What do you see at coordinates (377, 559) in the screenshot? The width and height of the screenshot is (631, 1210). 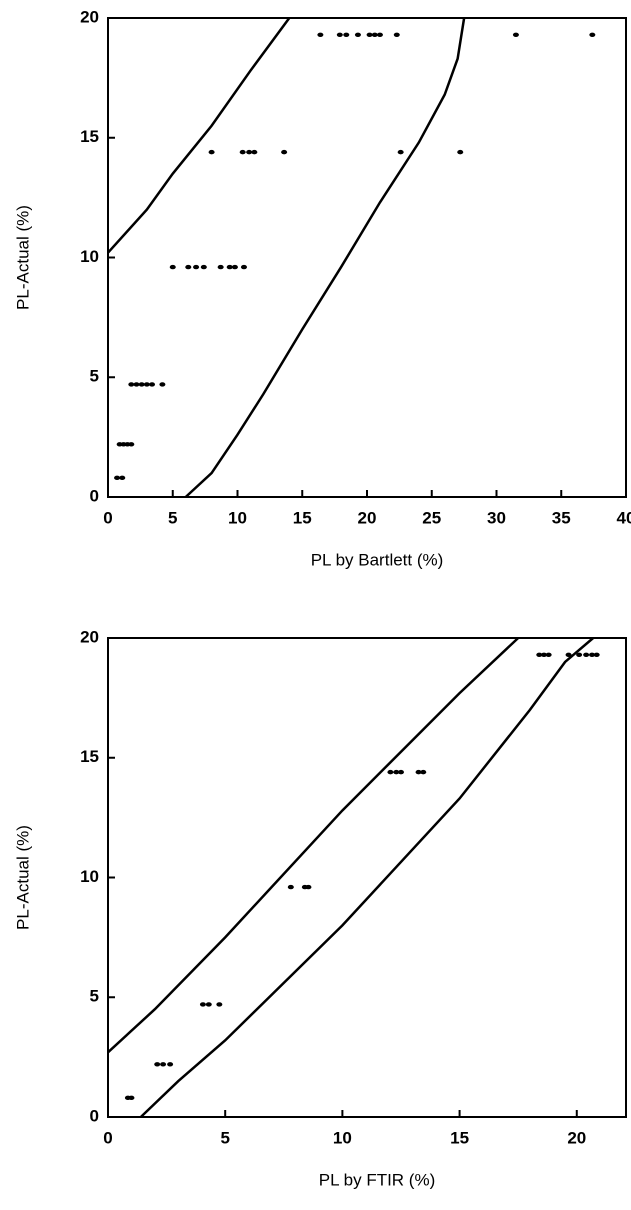 I see `x-axis-label: PL by Bartlett (%)` at bounding box center [377, 559].